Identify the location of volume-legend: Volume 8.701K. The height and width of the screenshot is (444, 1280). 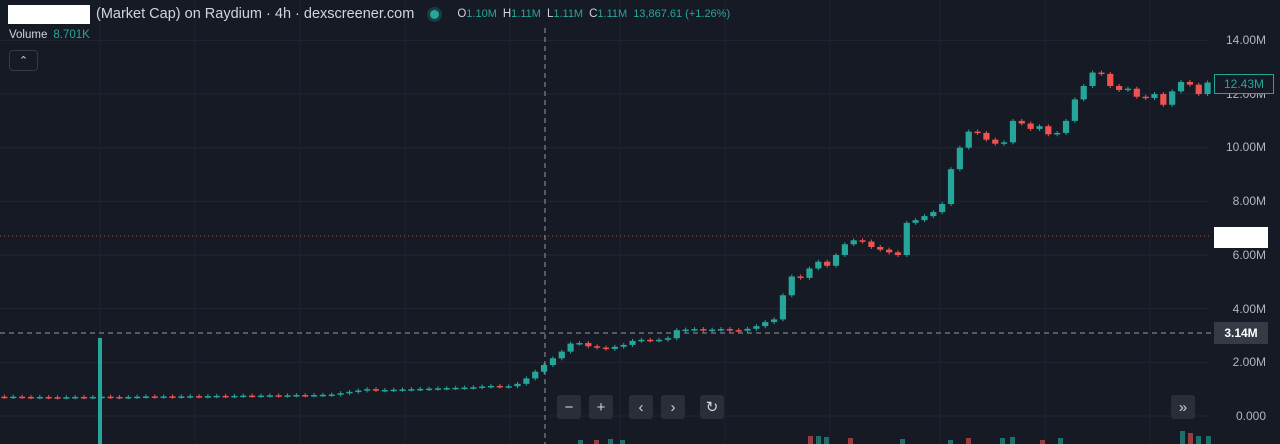
(49, 35).